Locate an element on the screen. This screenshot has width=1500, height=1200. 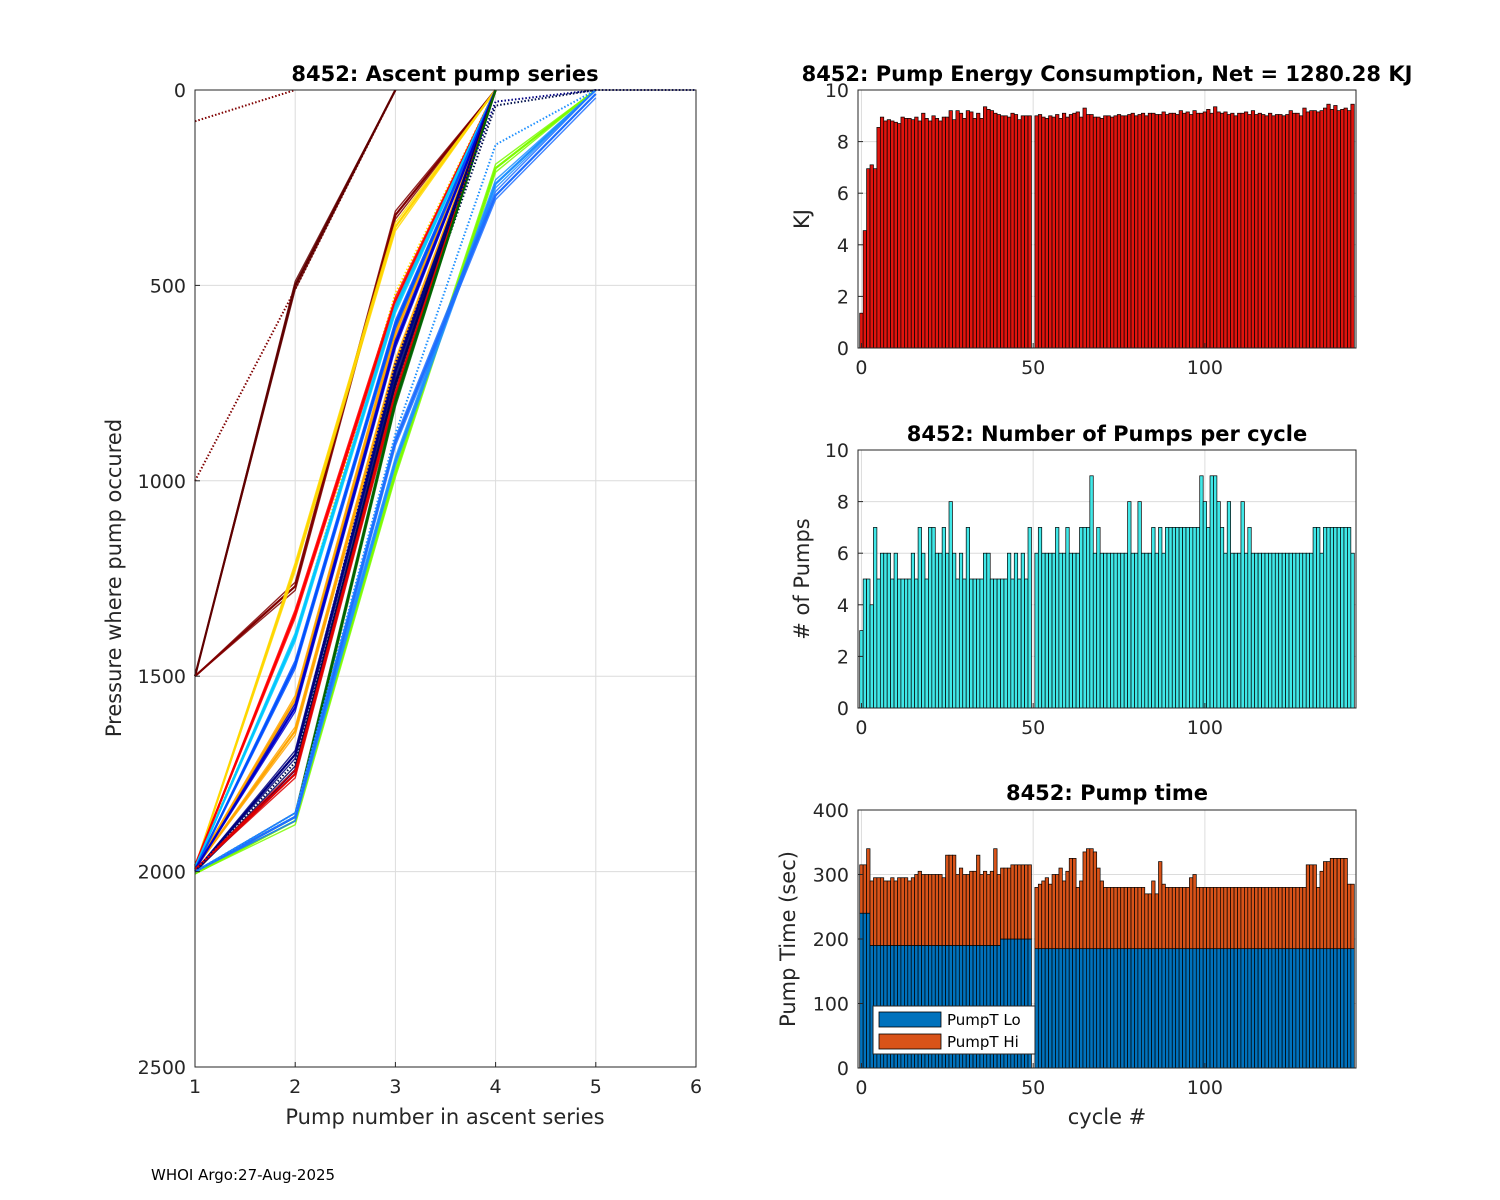
ascent-x-tick-label: 1 is located at coordinates (195, 1087).